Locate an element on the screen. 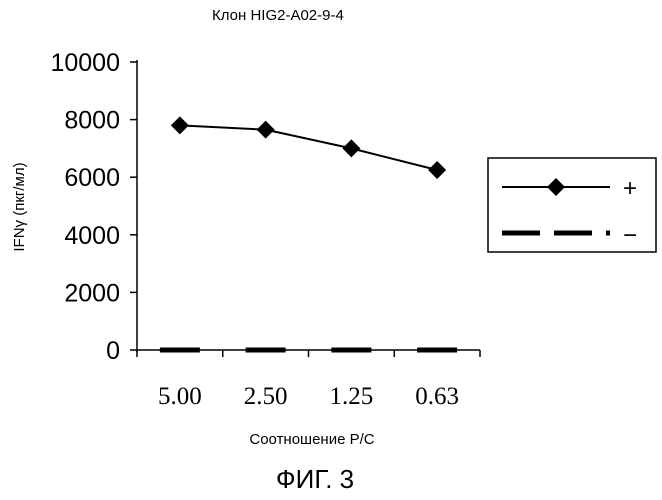 This screenshot has width=662, height=500. x-axis-label: Соотношение P/C is located at coordinates (311, 439).